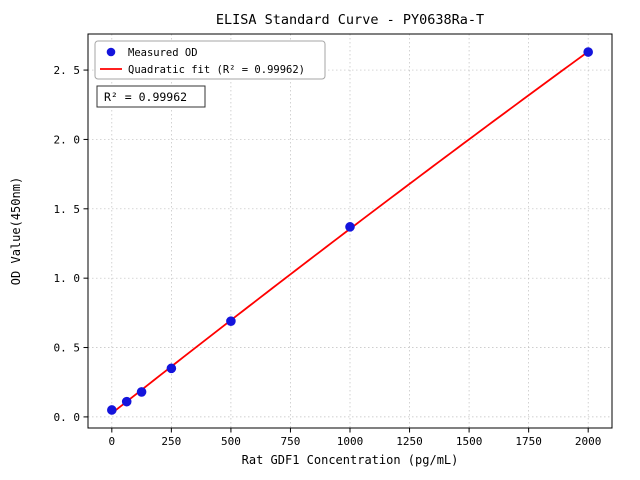  I want to click on y-axis-label: OD Value(450nm), so click(16, 231).